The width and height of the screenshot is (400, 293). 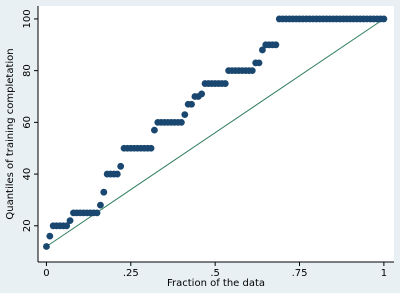 I want to click on x-tick-label: .75, so click(x=300, y=273).